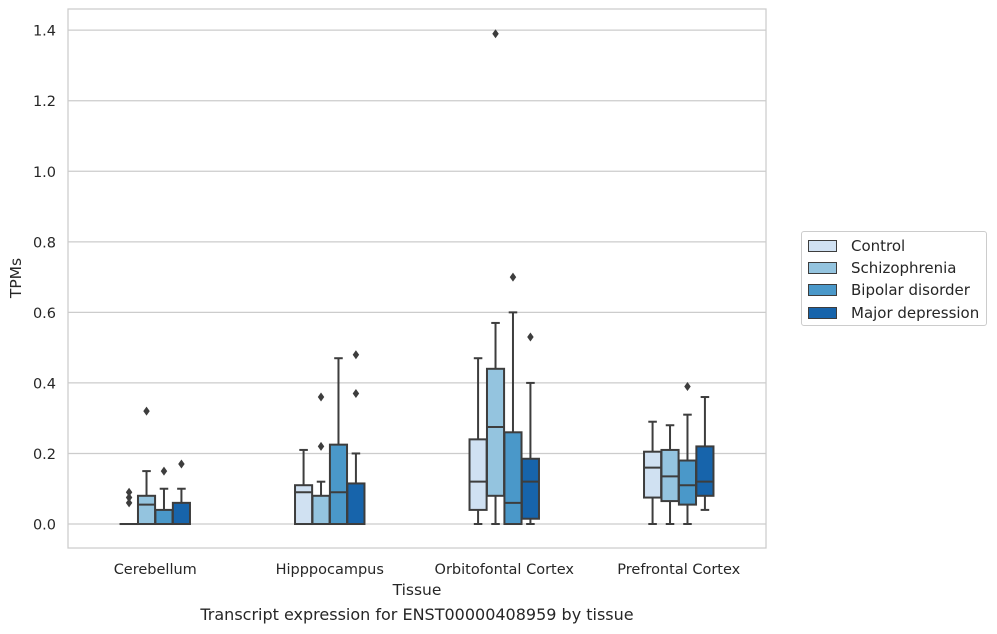 The height and width of the screenshot is (634, 997). I want to click on y-tick-labels: 0.0 0.2 0.4 0.6 0.8 1.0 1.2 1.4, so click(44, 279).